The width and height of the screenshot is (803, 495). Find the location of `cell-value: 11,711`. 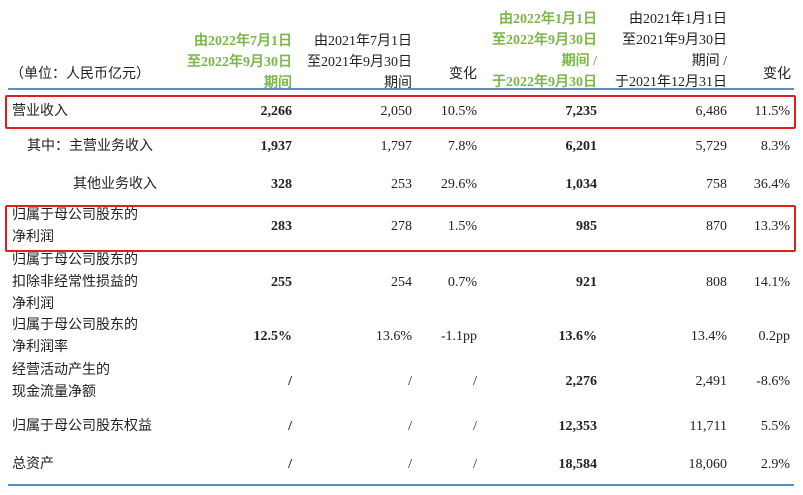

cell-value: 11,711 is located at coordinates (708, 426).